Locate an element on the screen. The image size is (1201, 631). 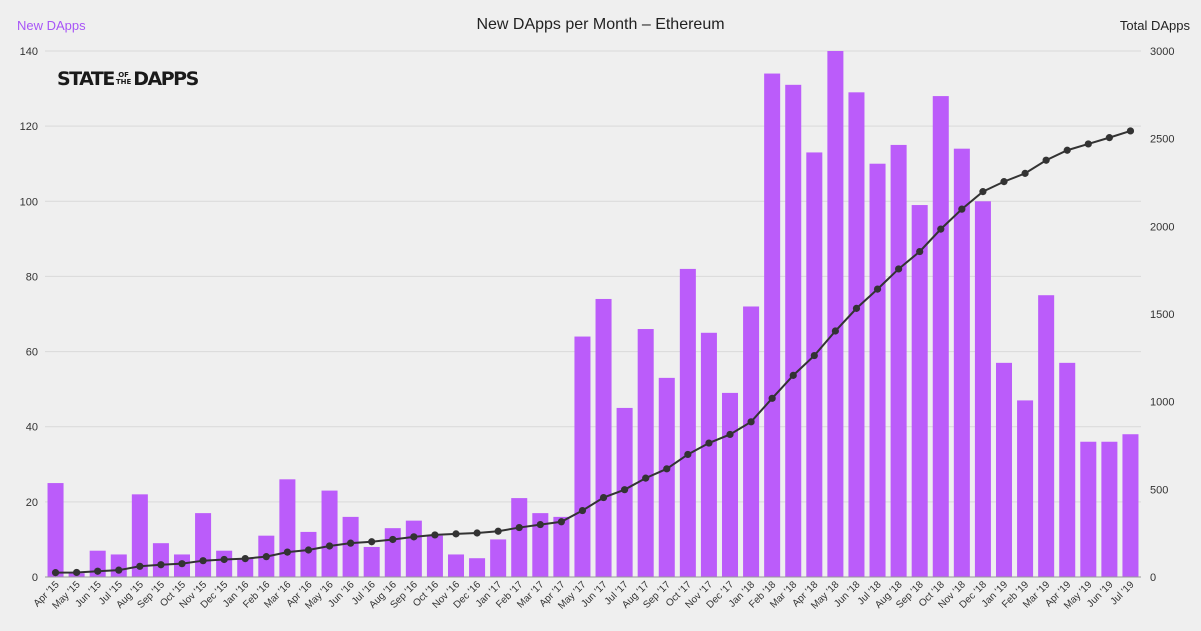
y-left-tick-label: 80 is located at coordinates (32, 277).